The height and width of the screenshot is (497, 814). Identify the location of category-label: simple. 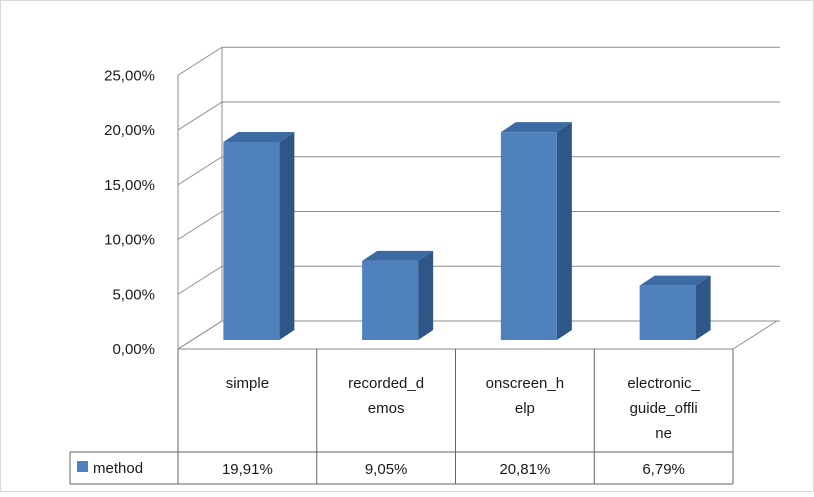
(247, 383).